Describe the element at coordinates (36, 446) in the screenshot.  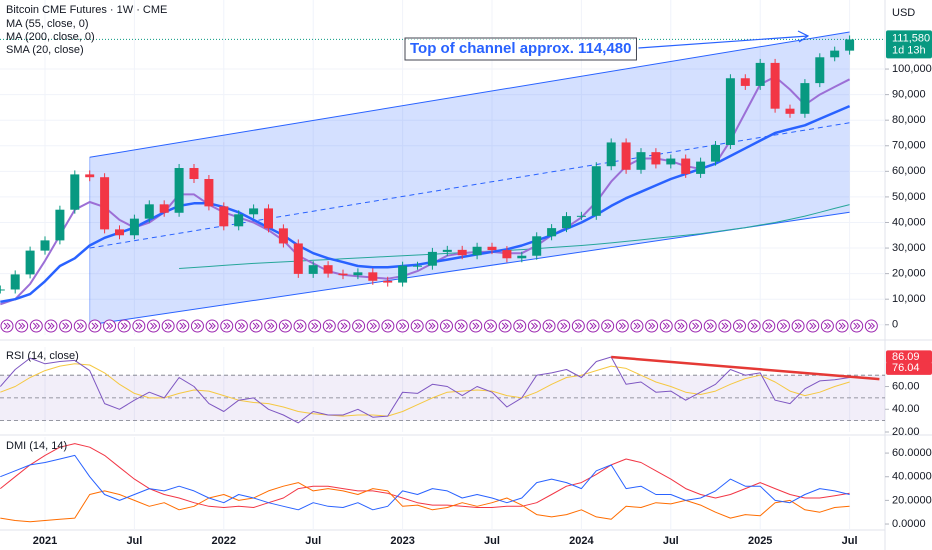
I see `pane-title: DMI (14, 14)` at that location.